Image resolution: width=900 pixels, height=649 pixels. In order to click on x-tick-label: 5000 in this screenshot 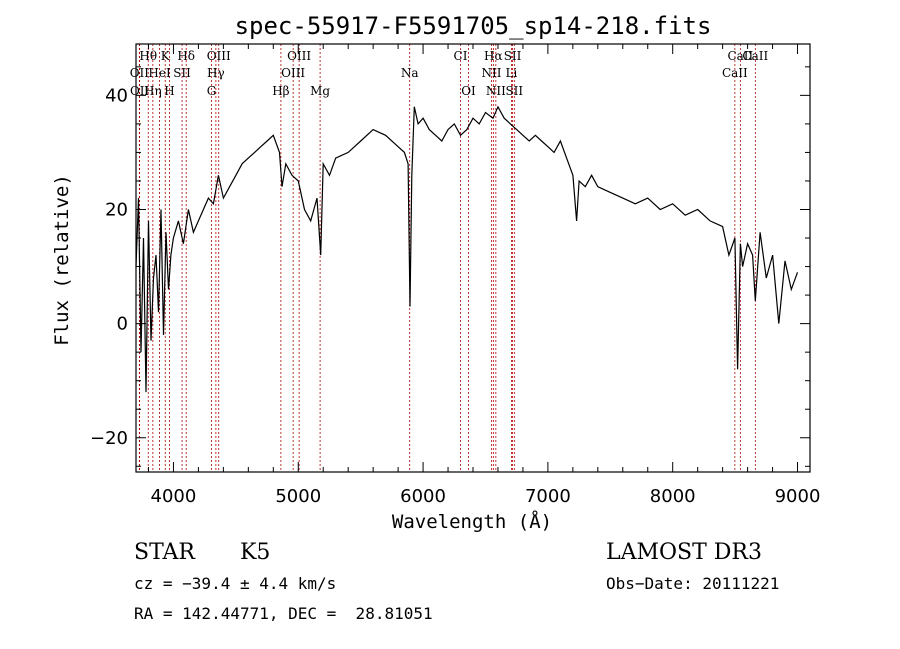, I will do `click(298, 496)`.